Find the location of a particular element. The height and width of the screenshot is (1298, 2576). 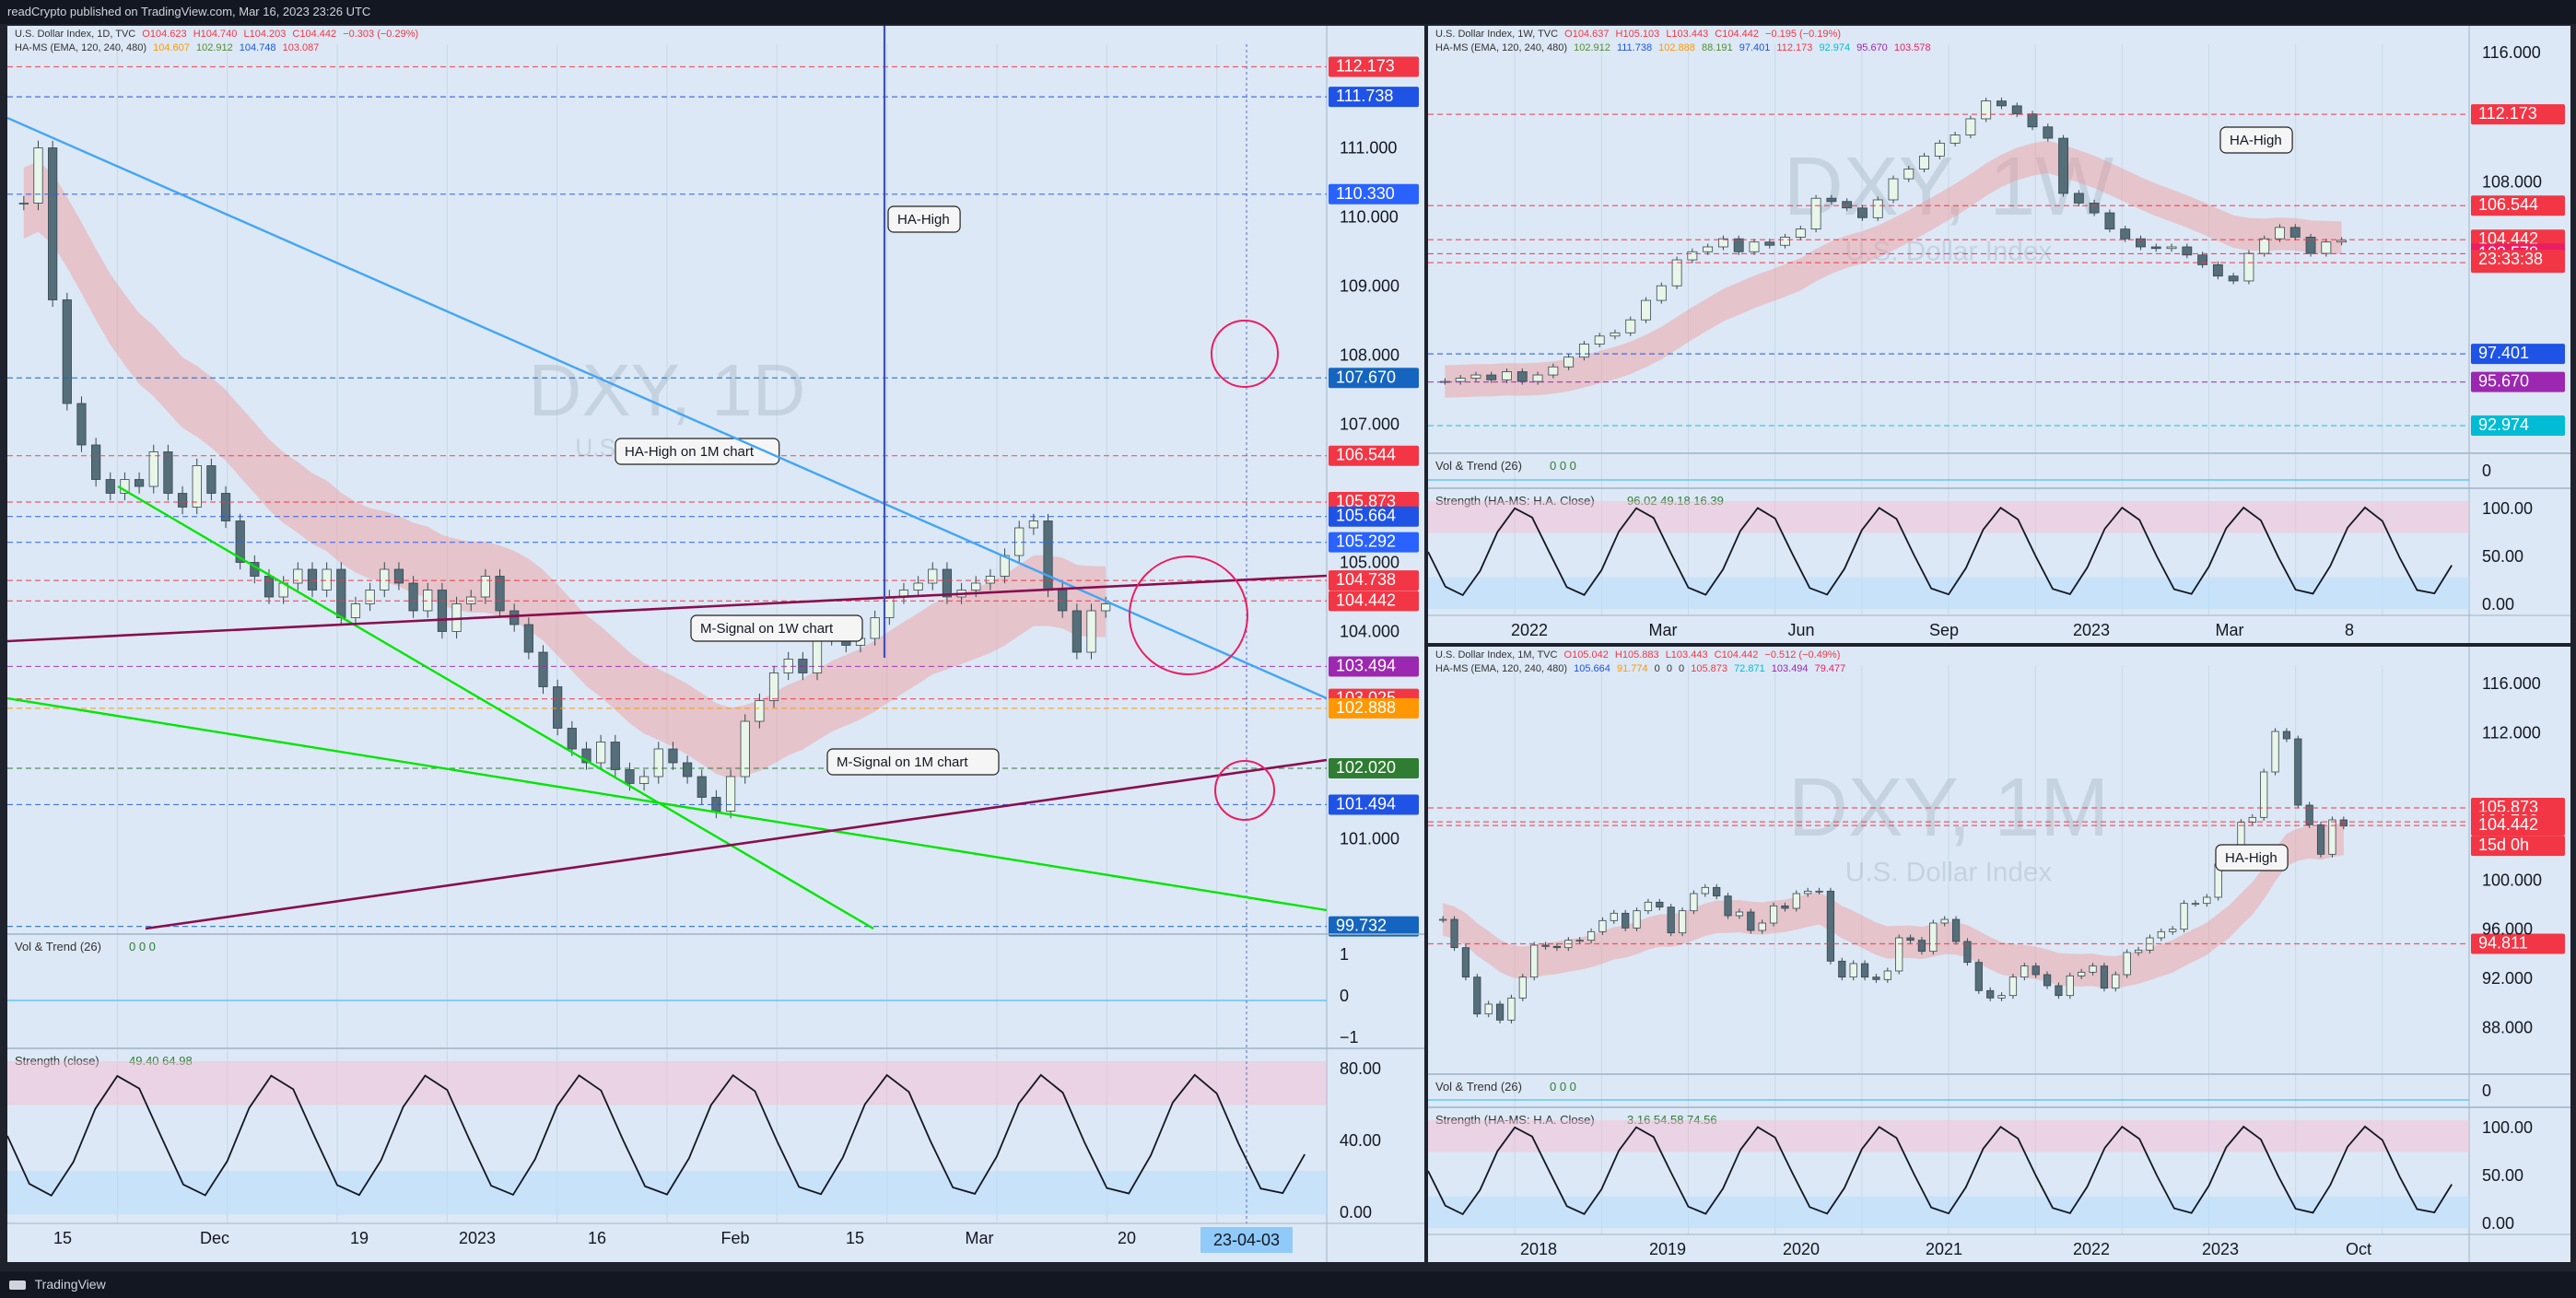

countdown-box is located at coordinates (2518, 846).